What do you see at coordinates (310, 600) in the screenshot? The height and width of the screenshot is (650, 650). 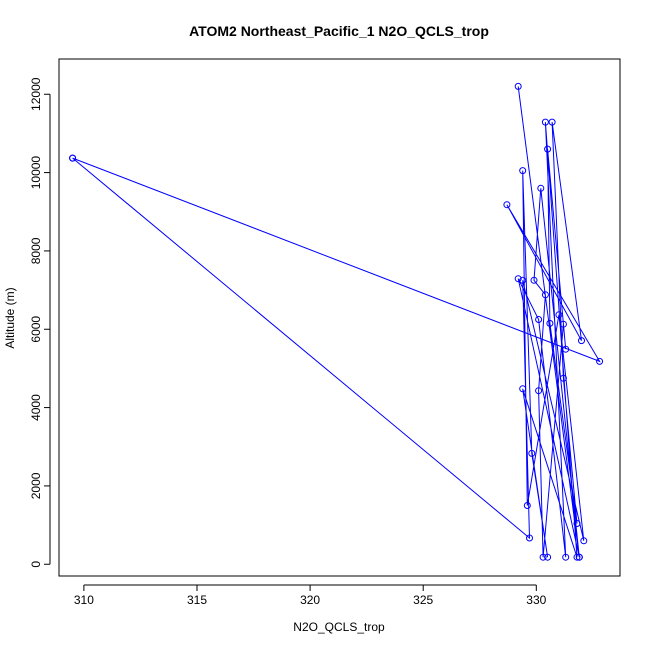 I see `x-tick-label: 320` at bounding box center [310, 600].